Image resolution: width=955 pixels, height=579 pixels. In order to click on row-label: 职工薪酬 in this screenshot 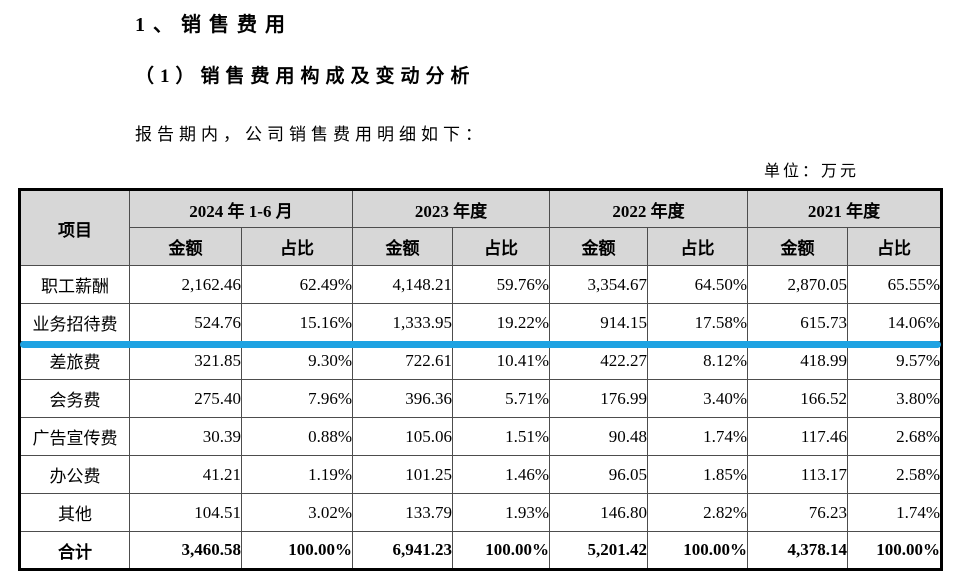, I will do `click(74, 284)`.